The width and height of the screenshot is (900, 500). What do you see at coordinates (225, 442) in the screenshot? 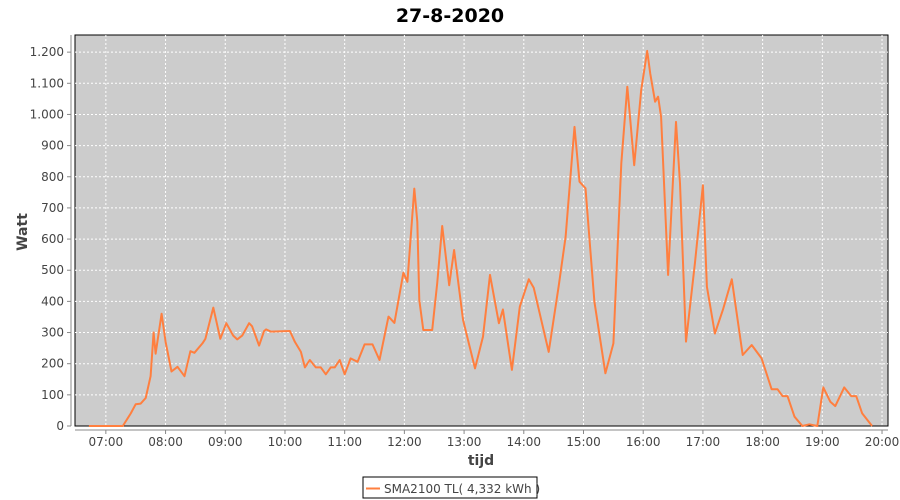
I see `x-tick-label: 09:00` at bounding box center [225, 442].